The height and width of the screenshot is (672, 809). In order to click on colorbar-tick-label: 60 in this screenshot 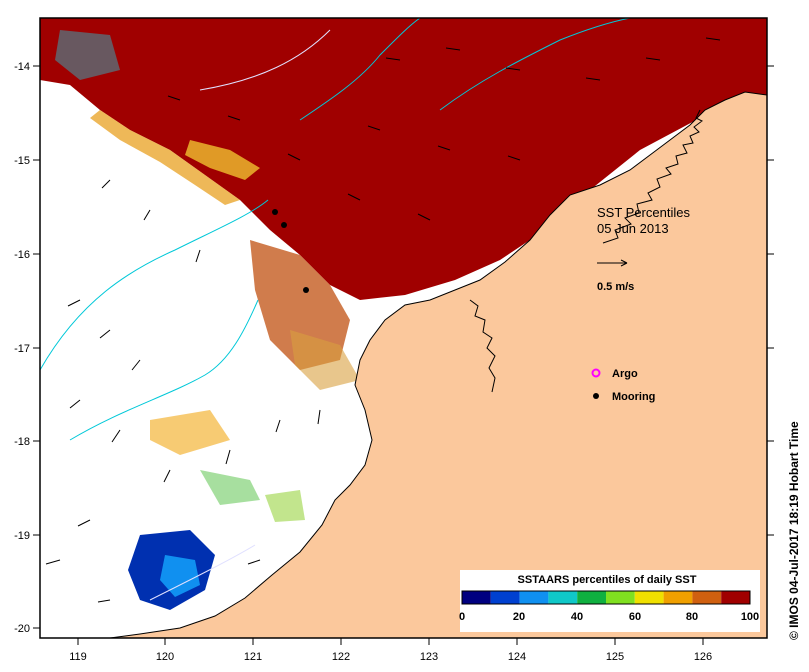, I will do `click(635, 617)`.